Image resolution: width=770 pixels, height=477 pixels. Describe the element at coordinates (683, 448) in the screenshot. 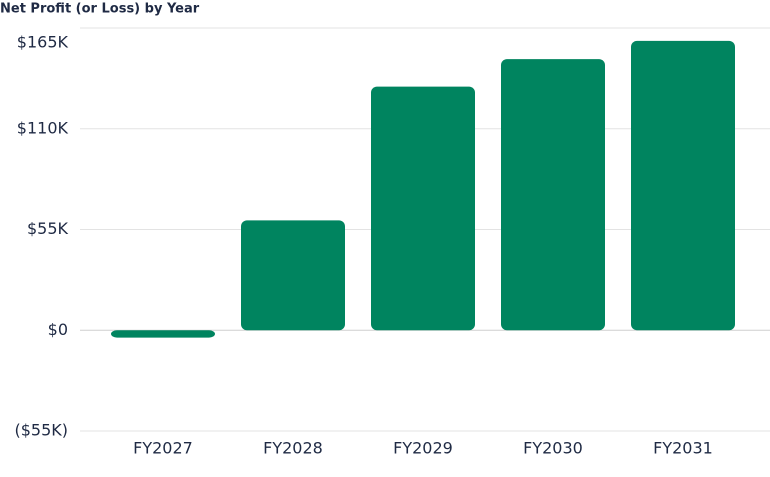

I see `x-tick-label: FY2031` at that location.